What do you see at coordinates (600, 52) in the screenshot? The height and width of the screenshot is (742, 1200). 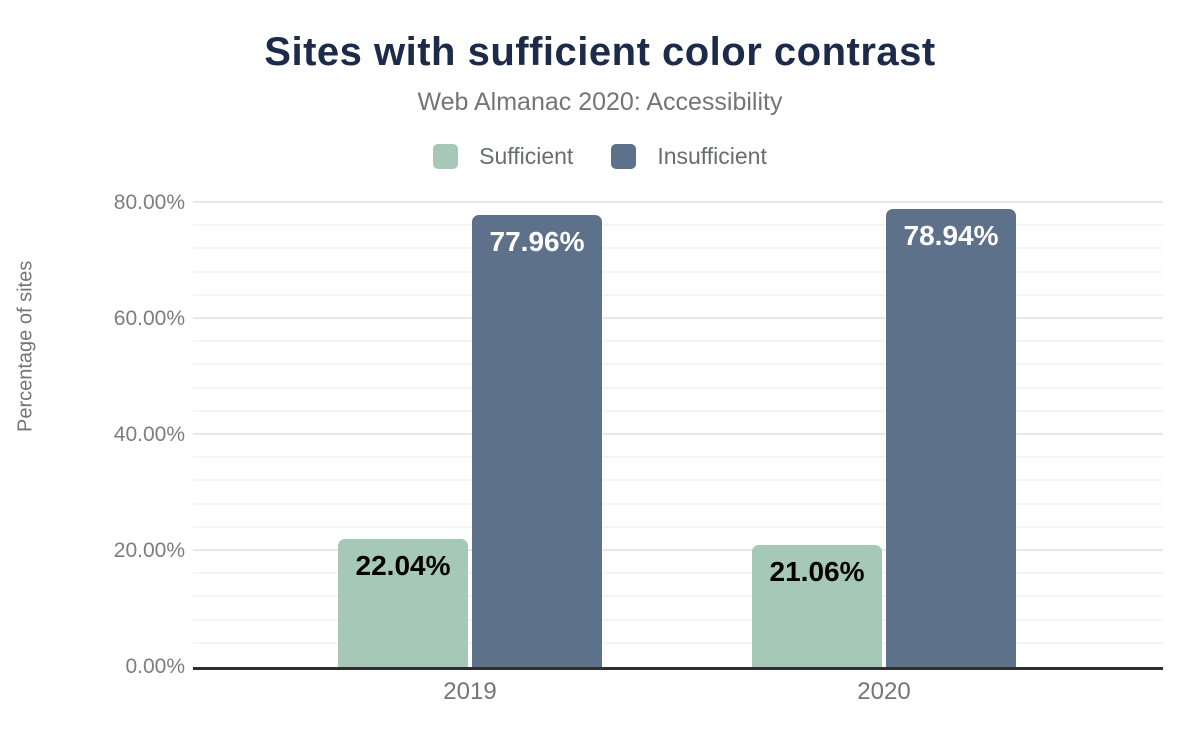 I see `chart-title: Sites with sufficient color contrast` at bounding box center [600, 52].